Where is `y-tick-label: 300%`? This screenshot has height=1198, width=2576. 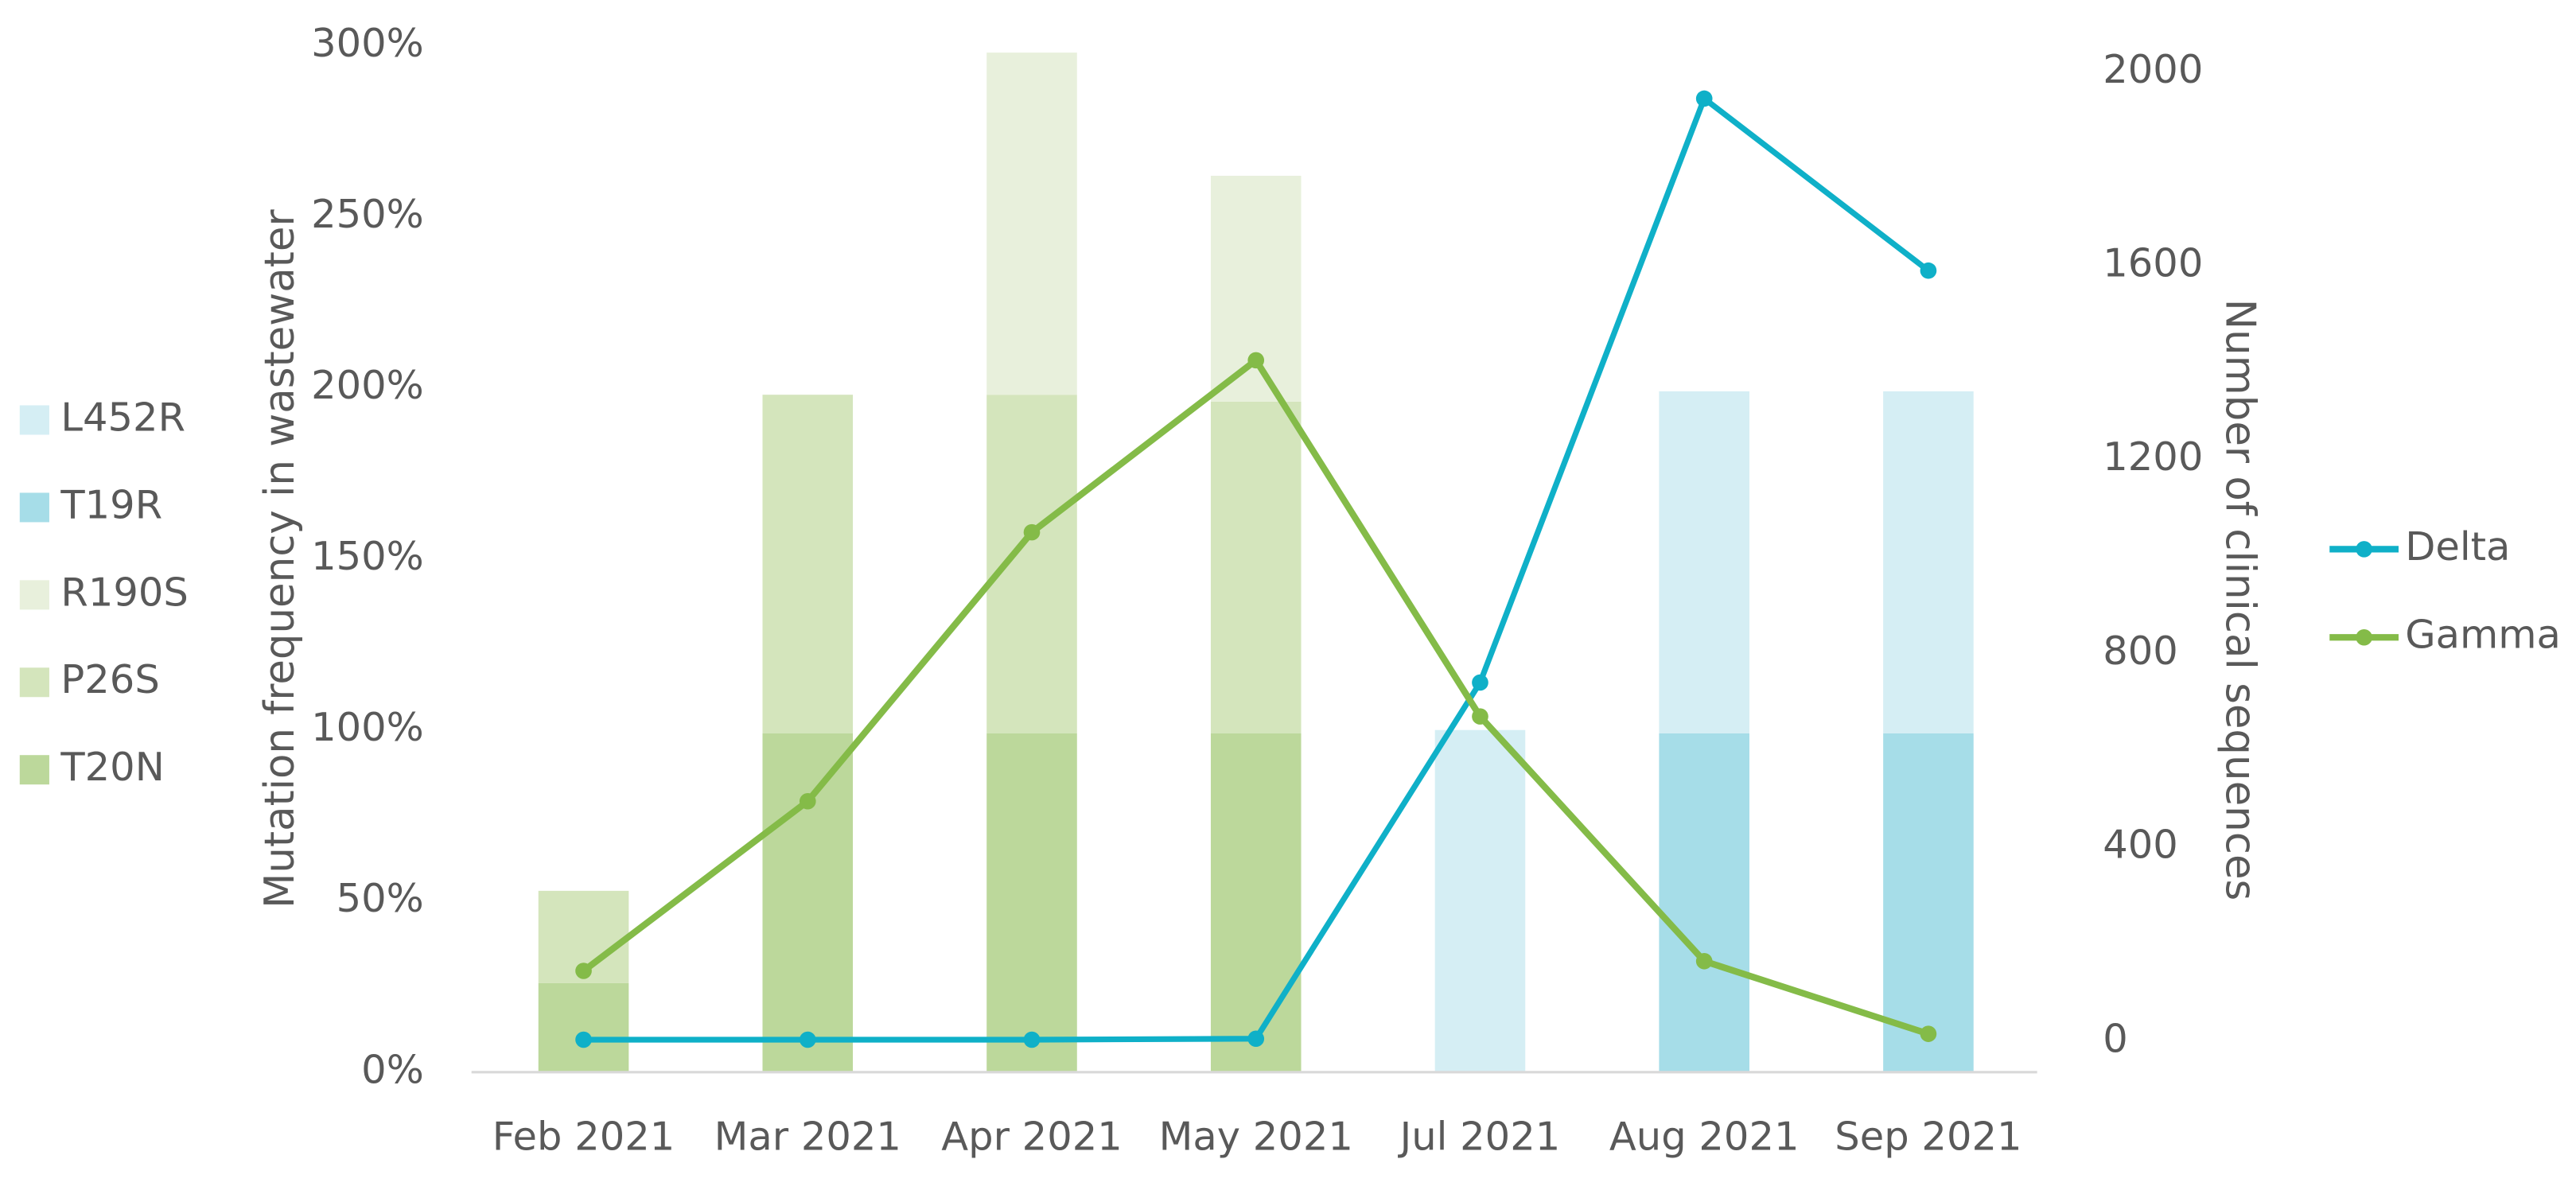 y-tick-label: 300% is located at coordinates (368, 43).